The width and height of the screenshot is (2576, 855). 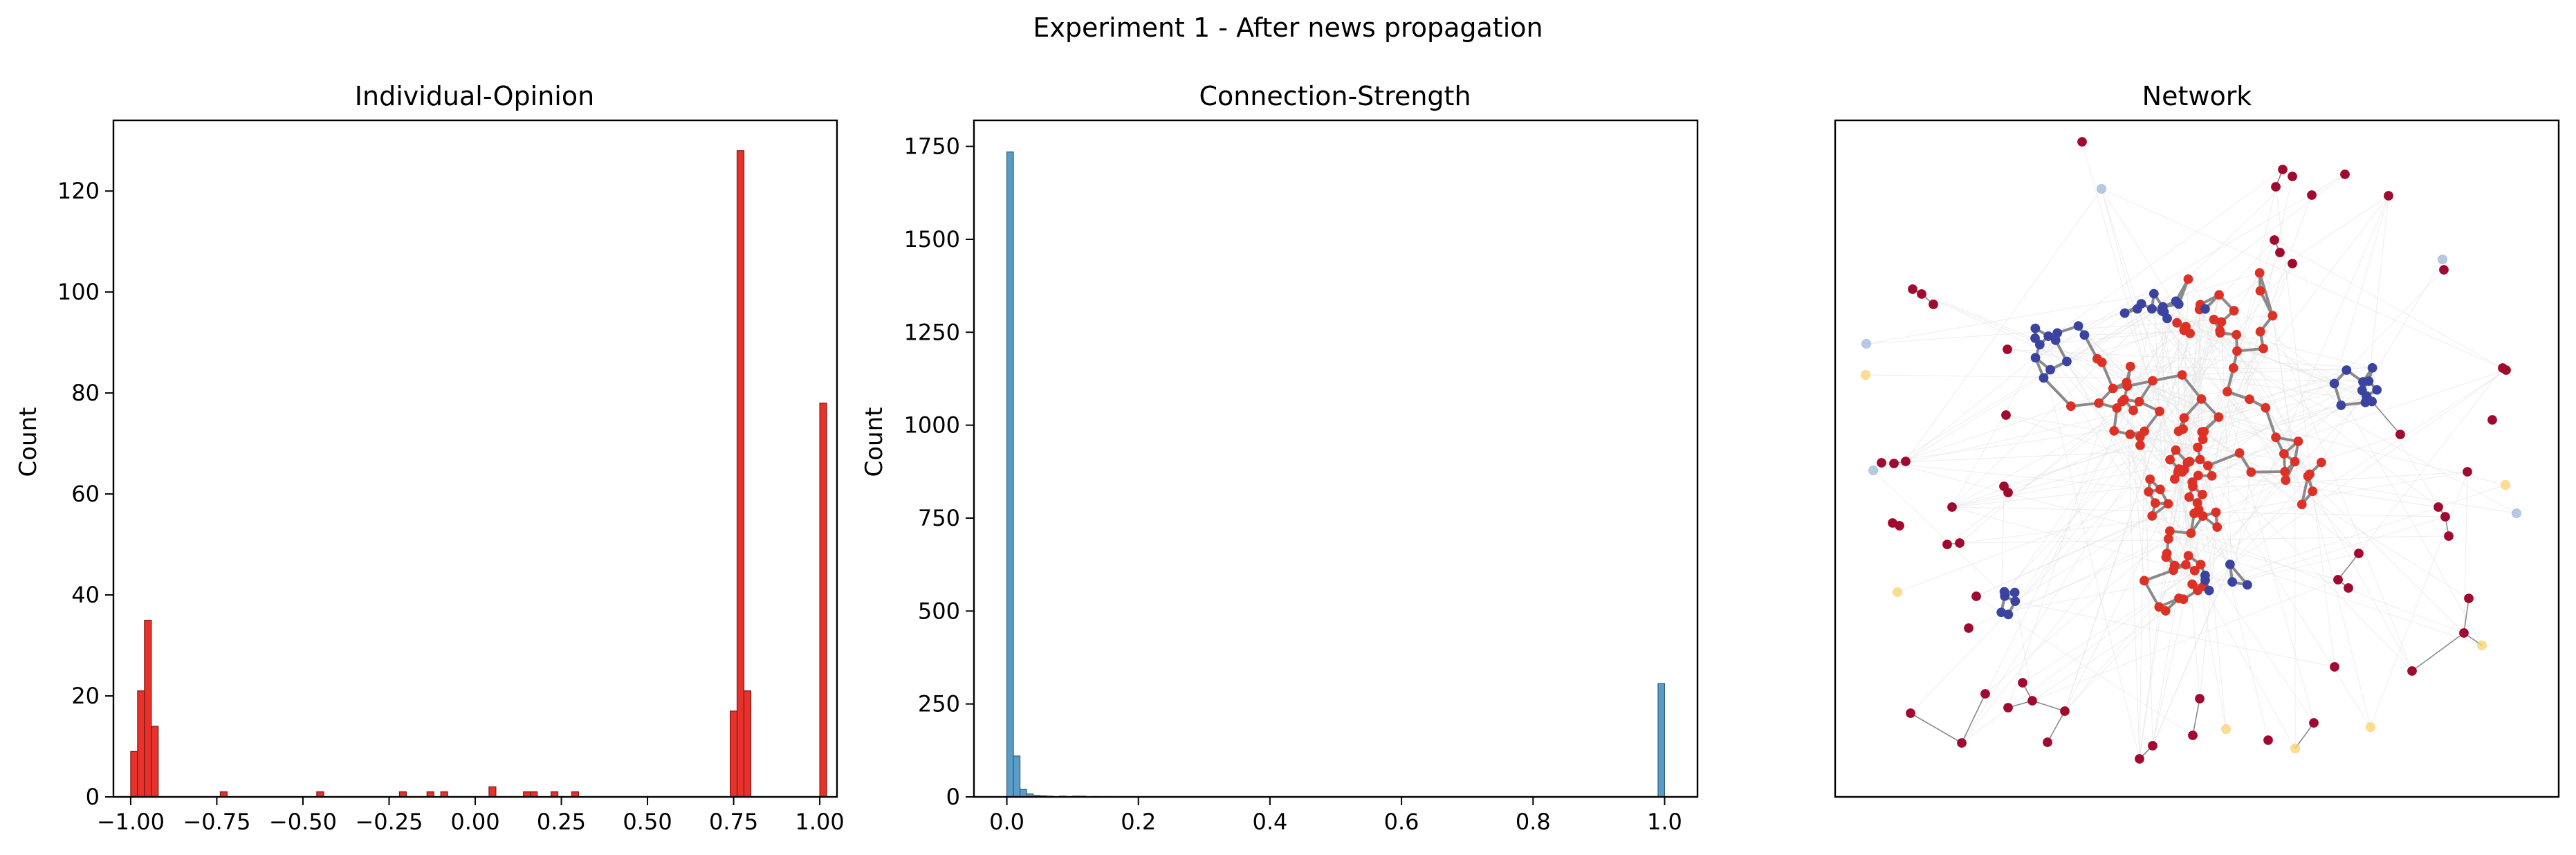 I want to click on opinion-title: Individual-Opinion, so click(x=474, y=96).